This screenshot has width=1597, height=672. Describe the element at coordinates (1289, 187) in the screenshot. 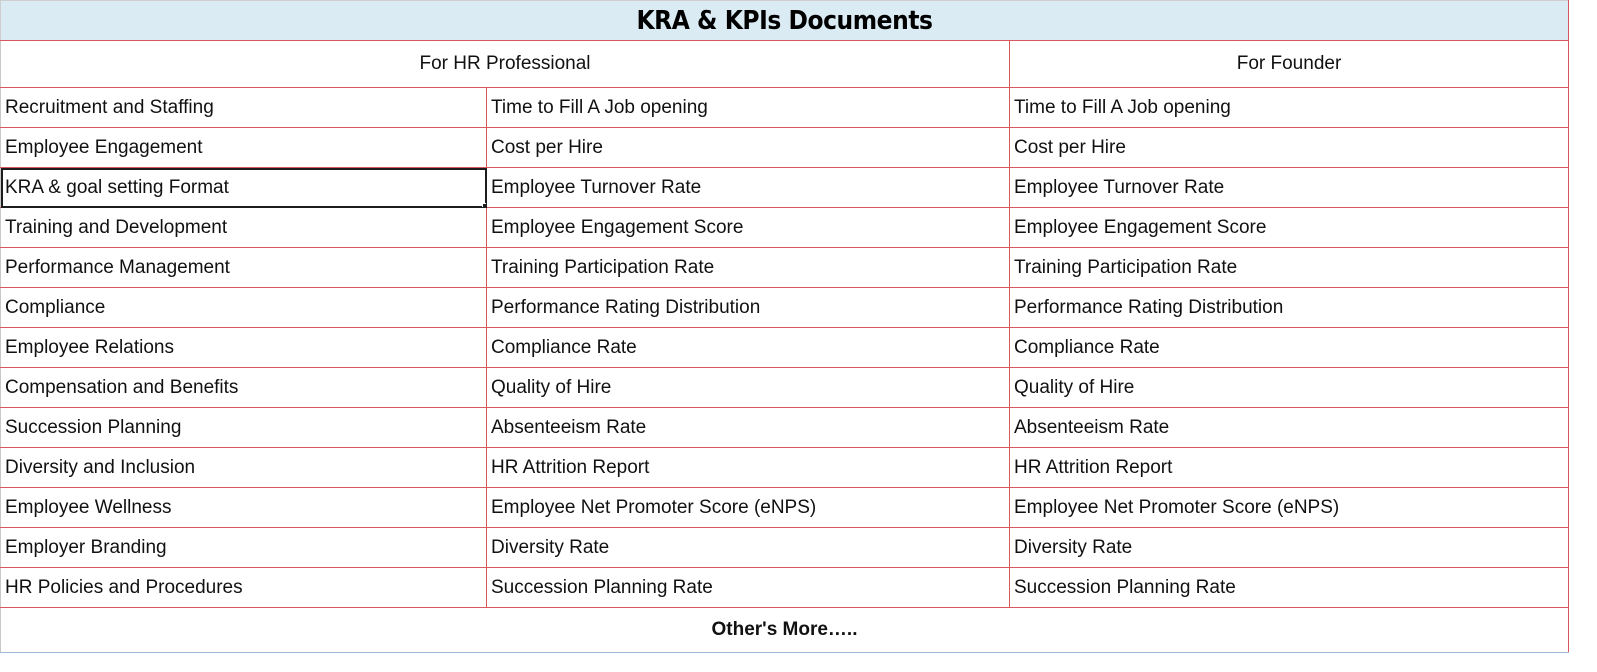

I see `cell-founder-kpi: Employee Turnover Rate` at that location.